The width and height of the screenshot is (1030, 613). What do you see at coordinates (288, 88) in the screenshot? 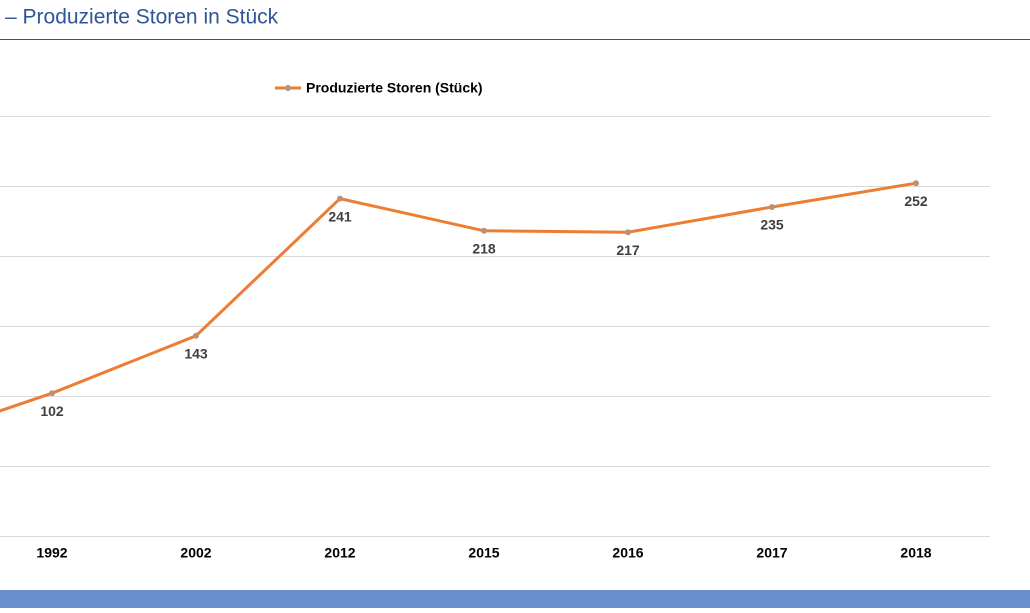
I see `legend-marker` at bounding box center [288, 88].